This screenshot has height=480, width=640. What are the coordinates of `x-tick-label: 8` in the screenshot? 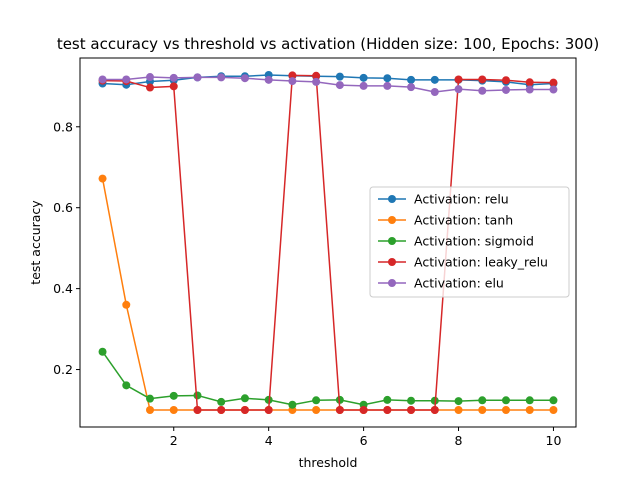 It's located at (459, 440).